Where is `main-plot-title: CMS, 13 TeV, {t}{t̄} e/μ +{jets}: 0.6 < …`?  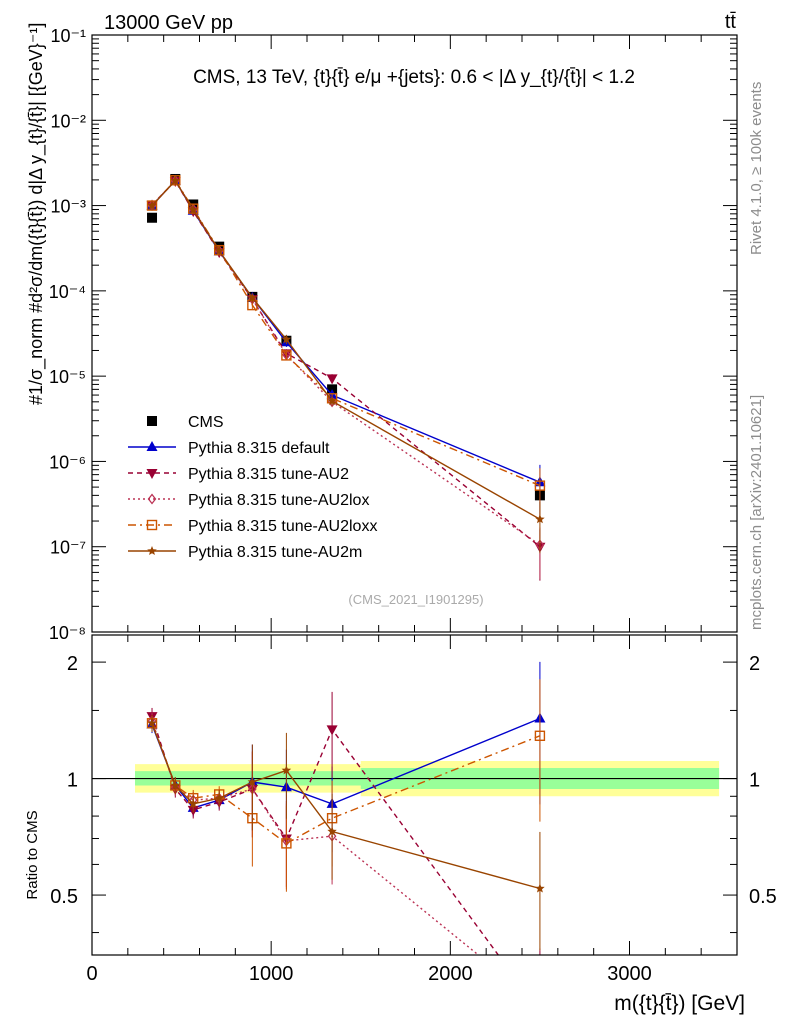 main-plot-title: CMS, 13 TeV, {t}{t̄} e/μ +{jets}: 0.6 < … is located at coordinates (414, 77).